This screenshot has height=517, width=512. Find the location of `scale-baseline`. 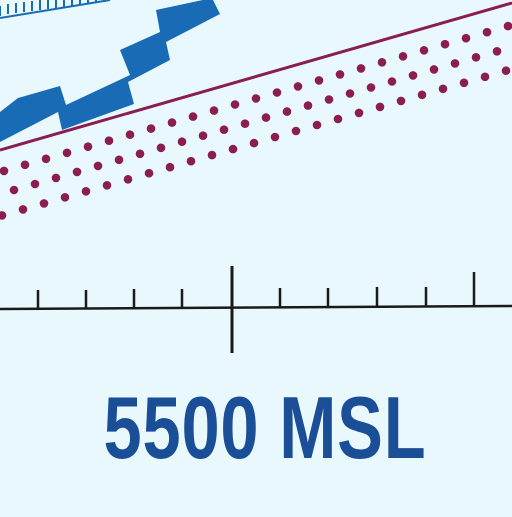

scale-baseline is located at coordinates (256, 307).